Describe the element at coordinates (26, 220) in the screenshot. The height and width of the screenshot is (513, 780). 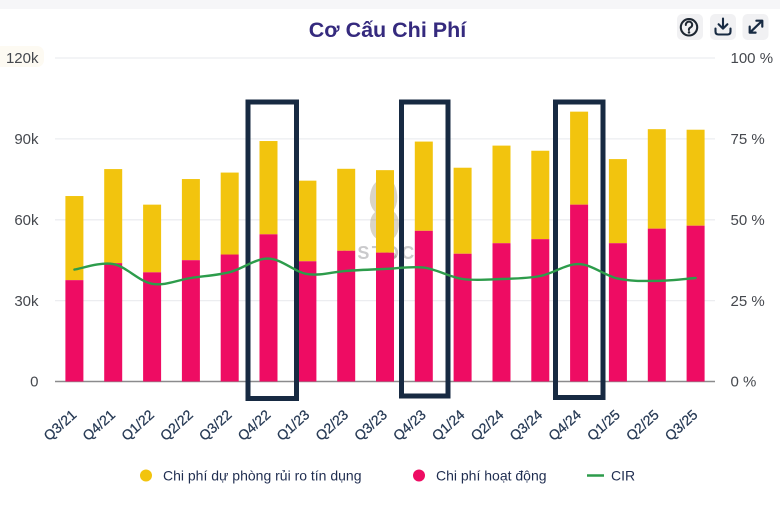
I see `svg-text: 60k` at that location.